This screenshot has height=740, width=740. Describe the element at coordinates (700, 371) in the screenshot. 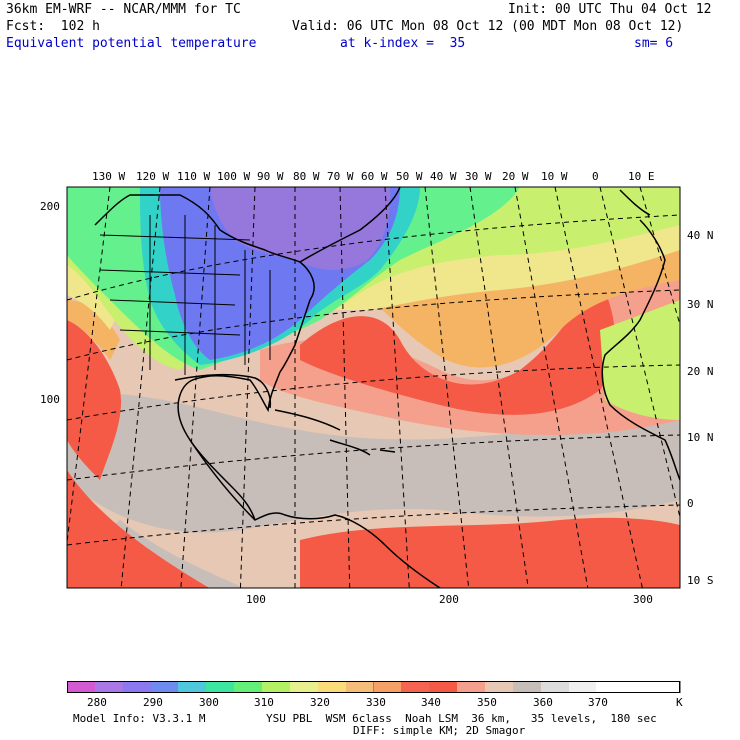

I see `lat-label: 20 N` at that location.